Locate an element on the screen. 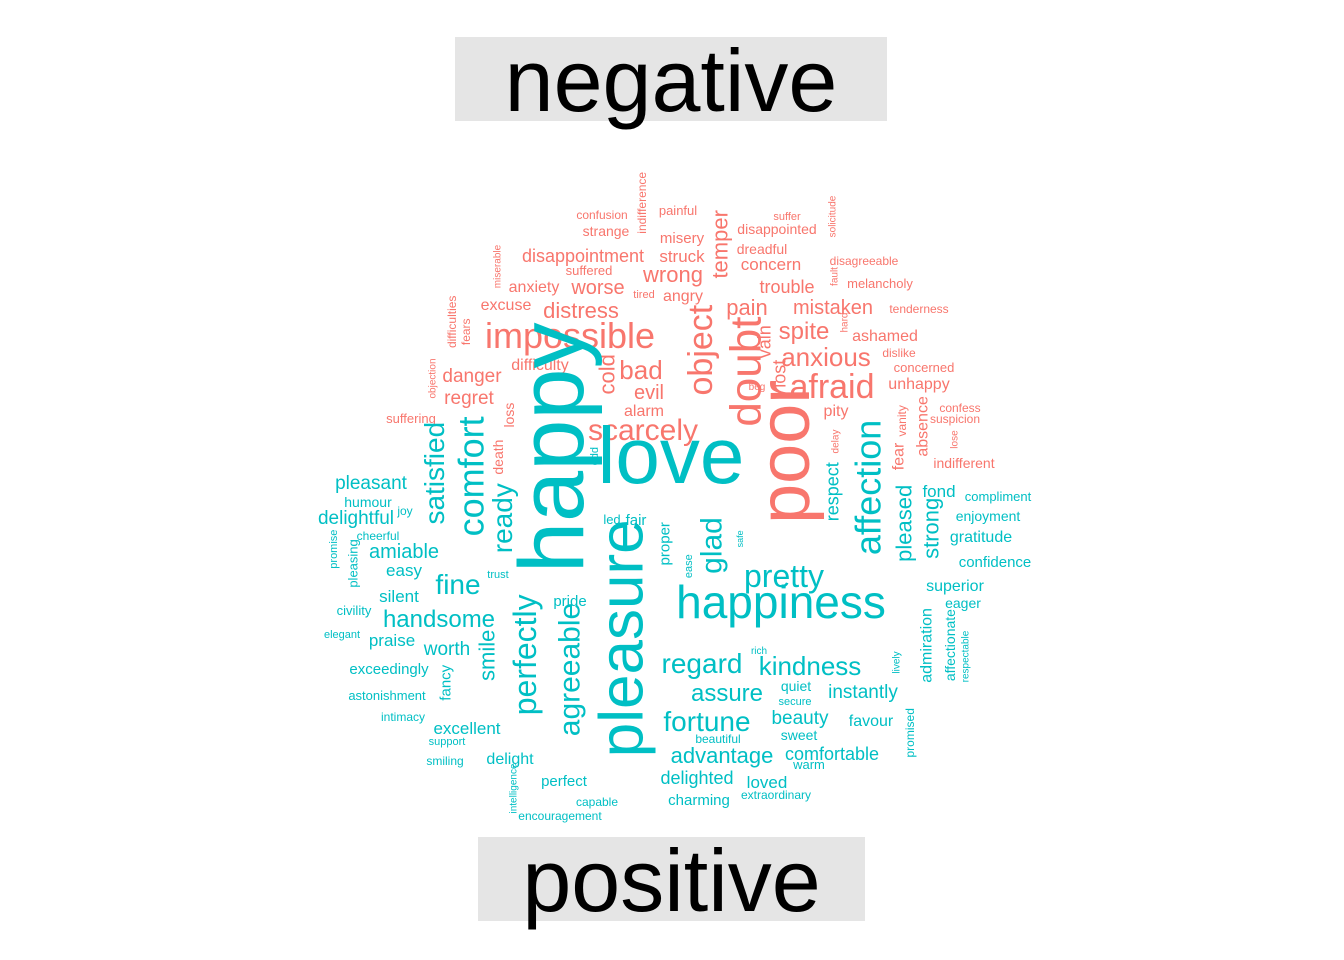 This screenshot has height=960, width=1344. word-cheerful: cheerful is located at coordinates (378, 536).